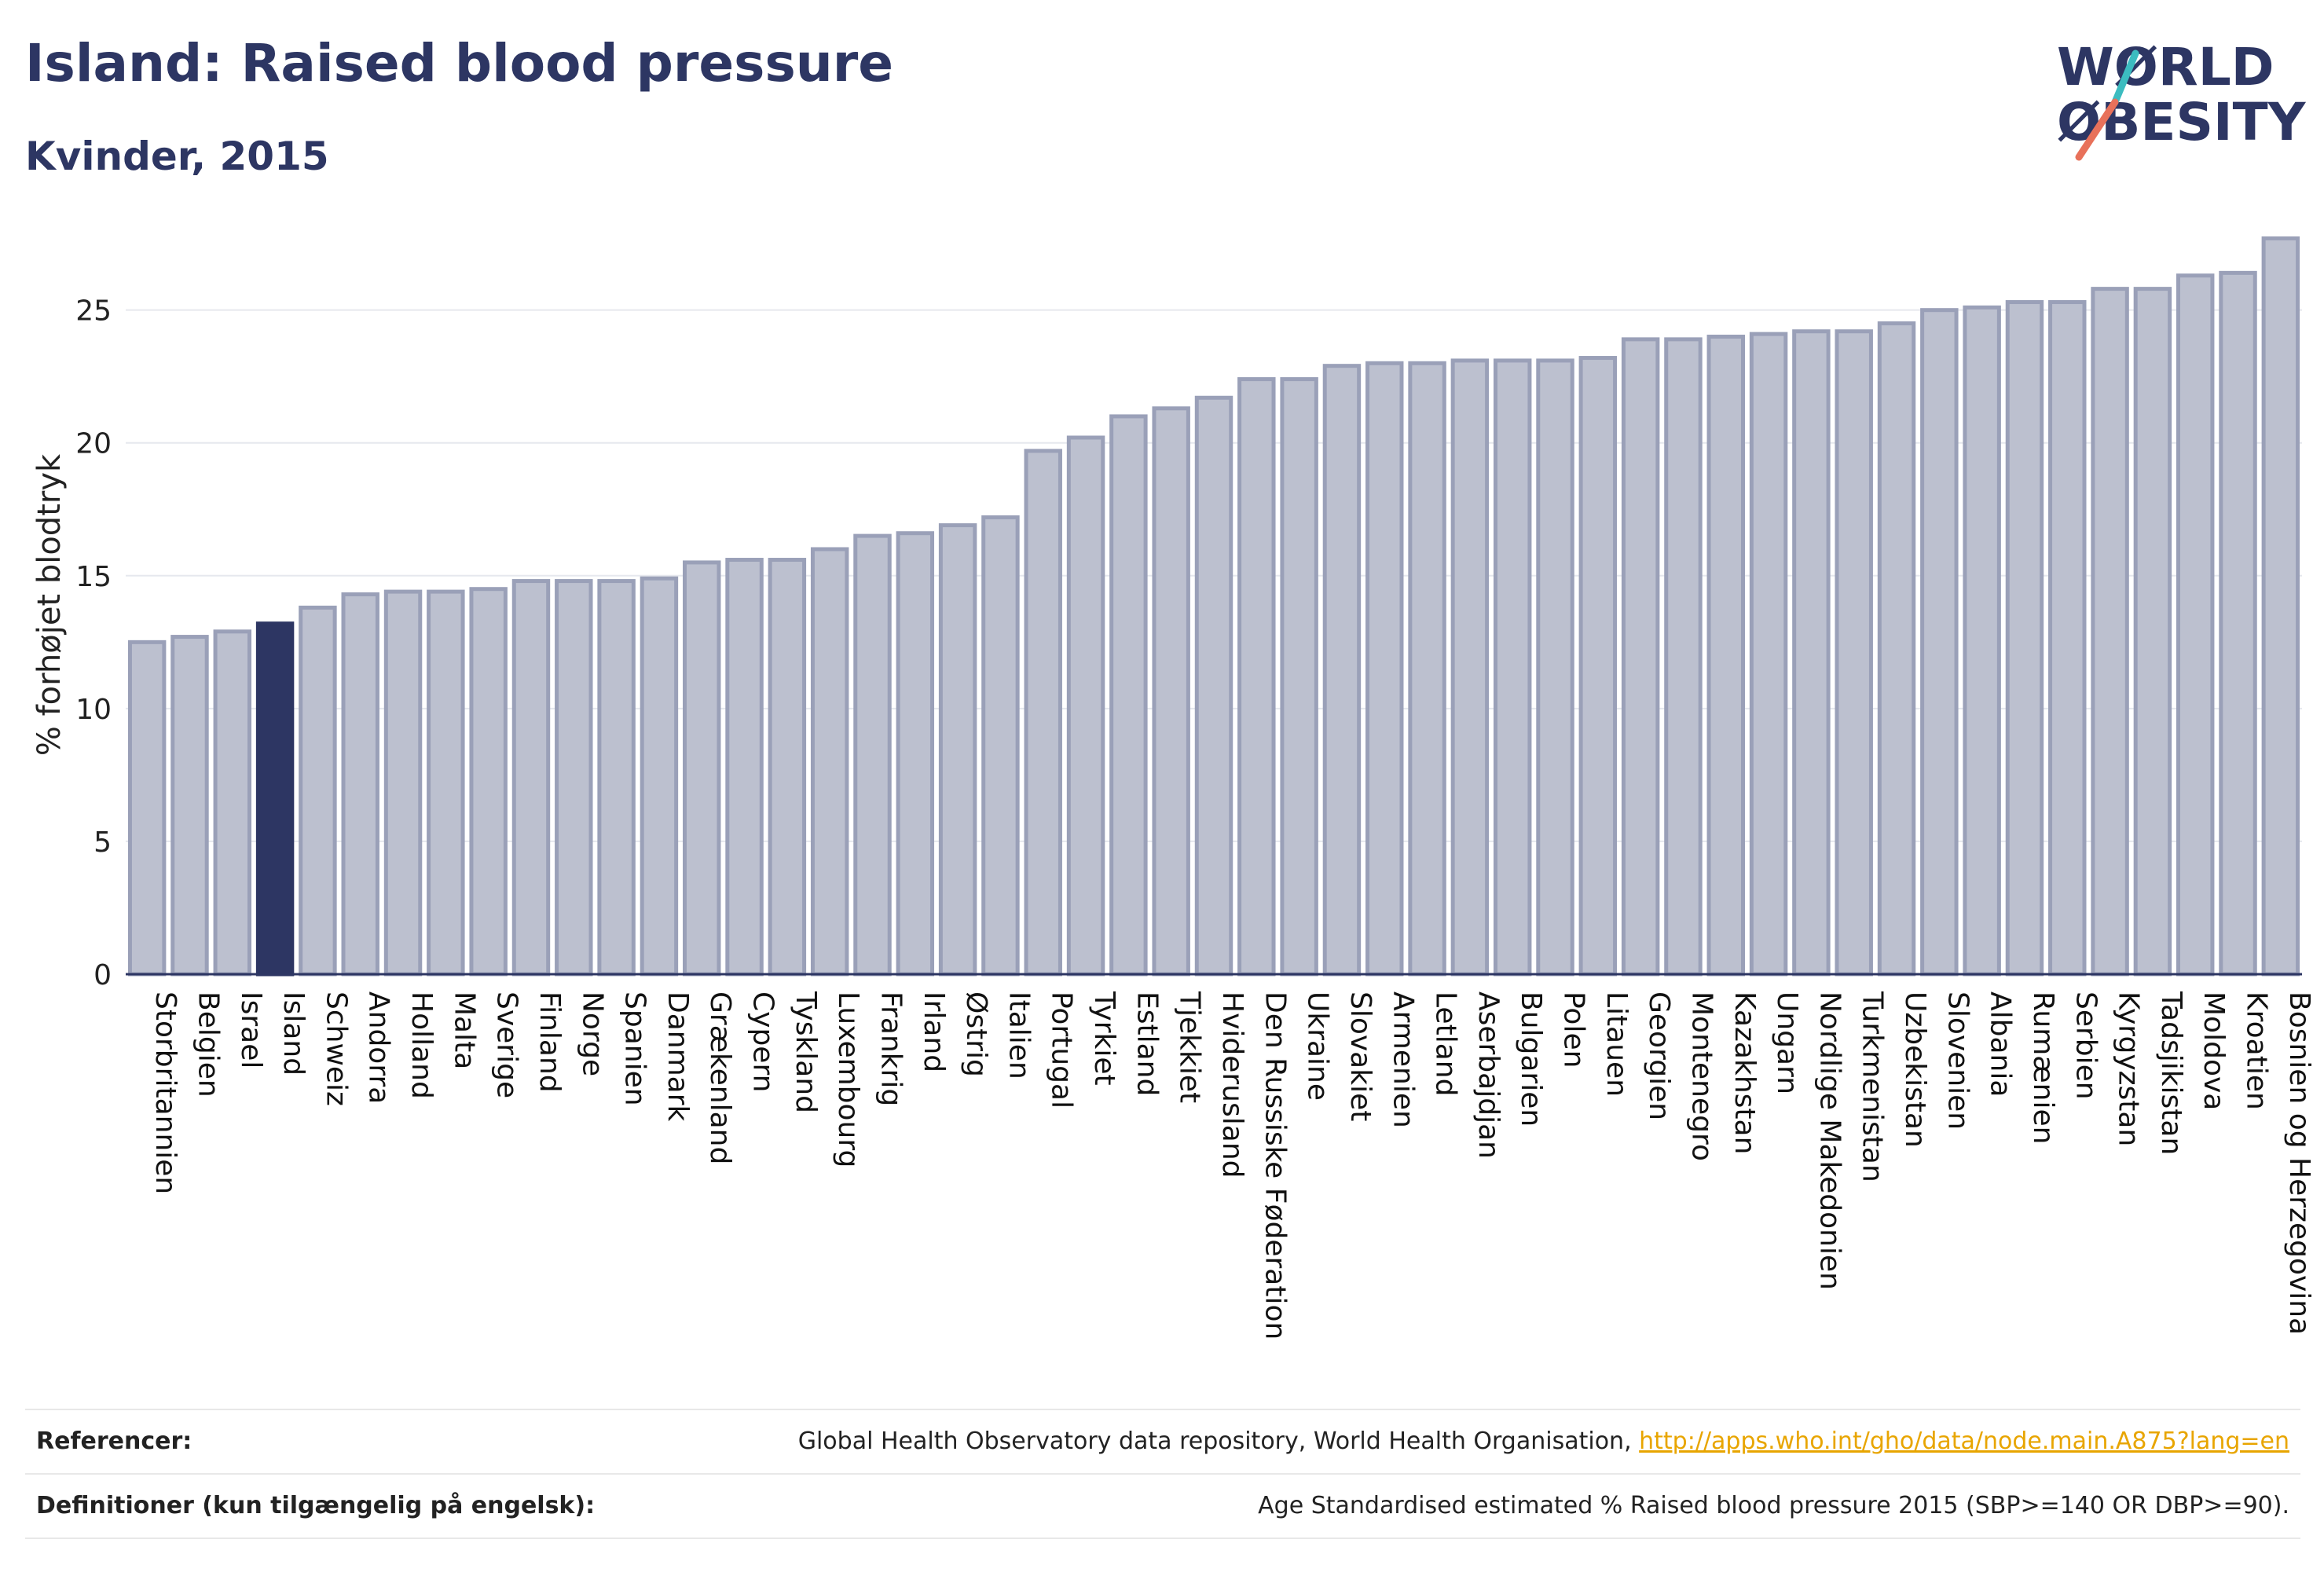 The height and width of the screenshot is (1576, 2324). What do you see at coordinates (574, 778) in the screenshot?
I see `bar-norge` at bounding box center [574, 778].